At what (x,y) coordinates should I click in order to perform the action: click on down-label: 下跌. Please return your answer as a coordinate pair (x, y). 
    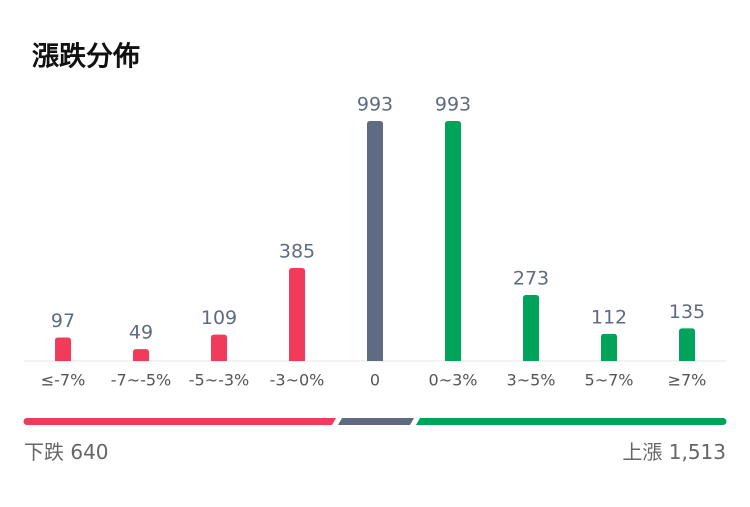
    Looking at the image, I should click on (44, 452).